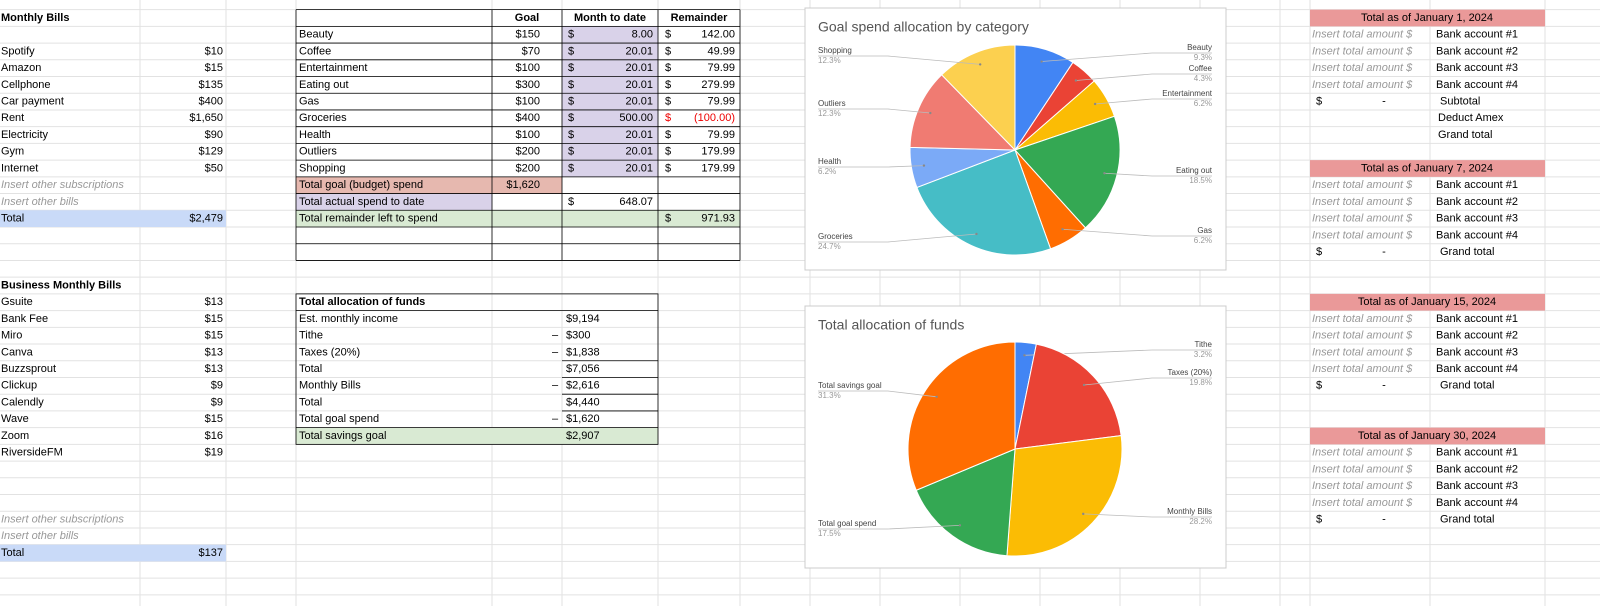 The height and width of the screenshot is (606, 1600). Describe the element at coordinates (339, 419) in the screenshot. I see `cell-text: Total goal spend` at that location.